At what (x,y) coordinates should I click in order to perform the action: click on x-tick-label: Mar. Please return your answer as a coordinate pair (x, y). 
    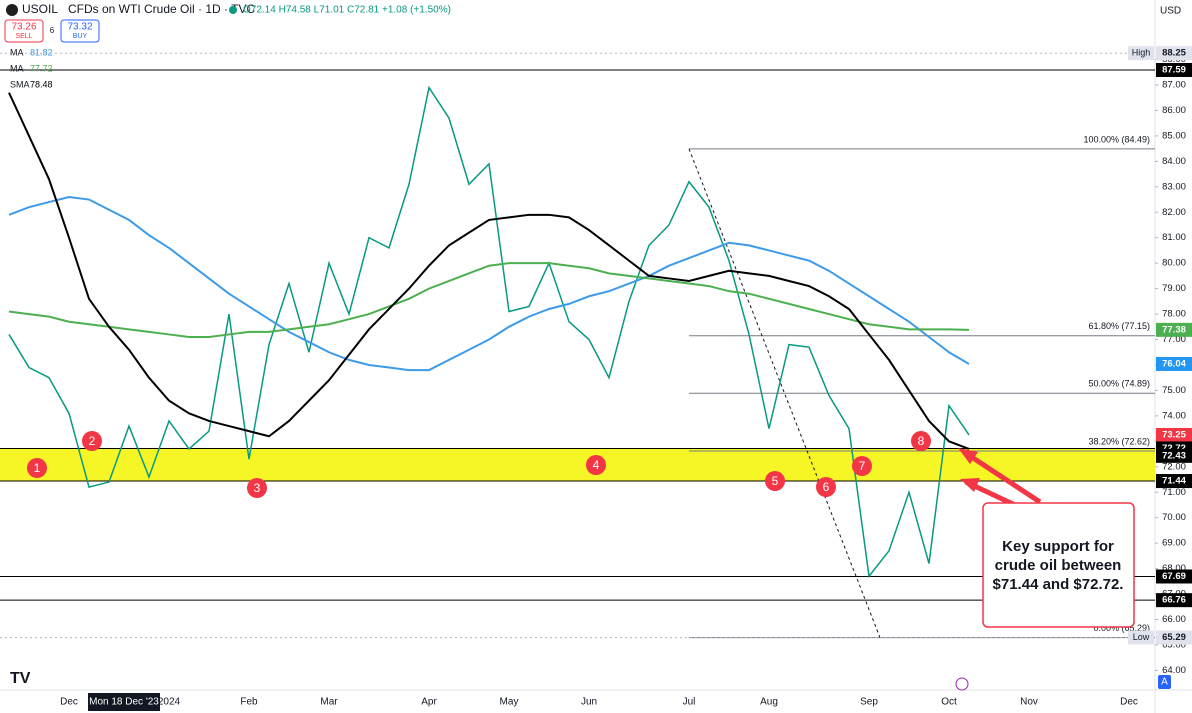
    Looking at the image, I should click on (329, 702).